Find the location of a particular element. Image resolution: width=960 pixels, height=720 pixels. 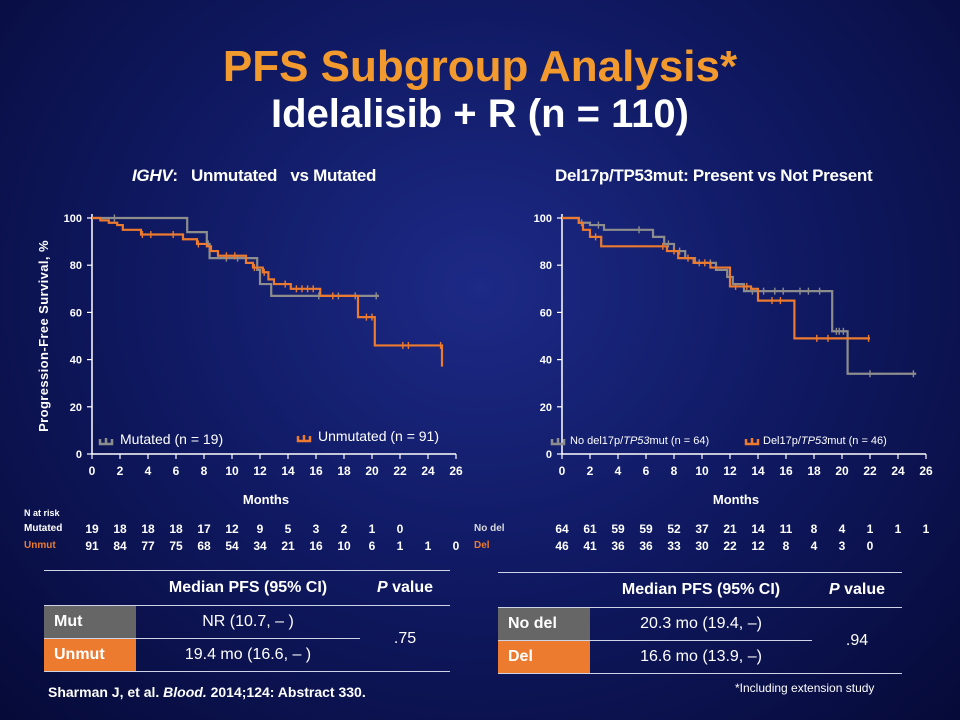

y-tick-label: 0 is located at coordinates (549, 455).